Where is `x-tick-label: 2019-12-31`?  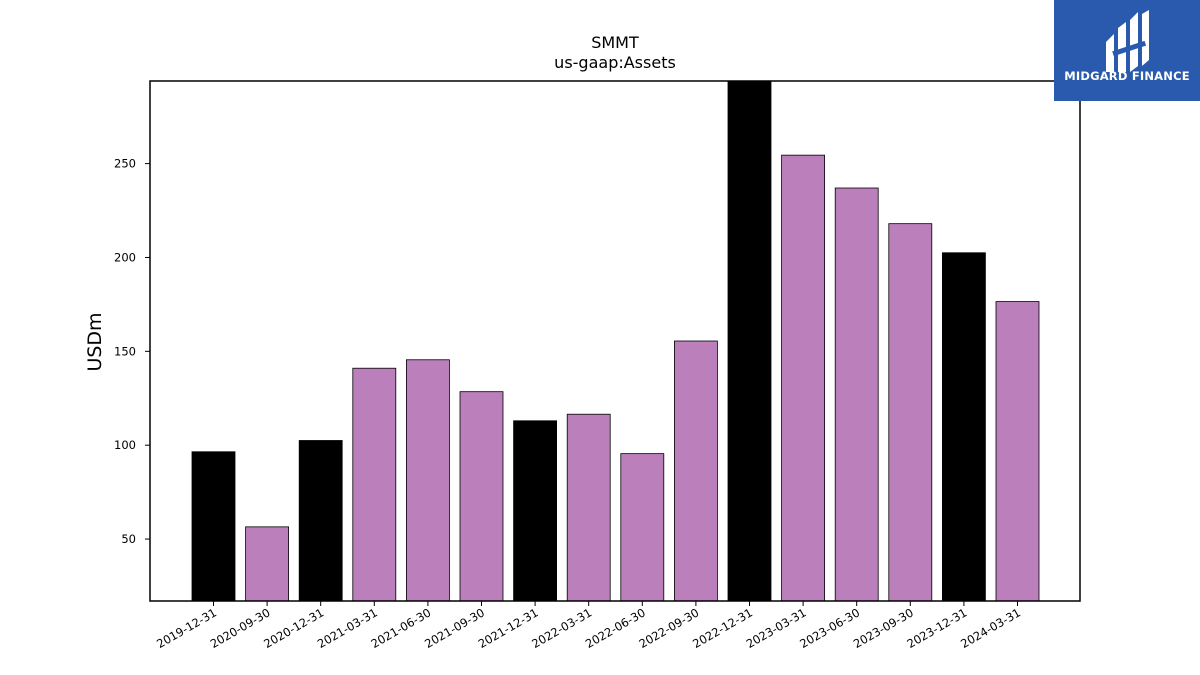 x-tick-label: 2019-12-31 is located at coordinates (186, 628).